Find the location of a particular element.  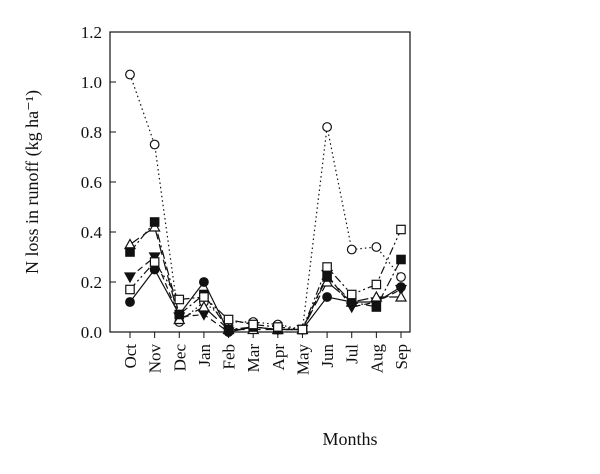

y-tick-label: 0.2 is located at coordinates (91, 282).